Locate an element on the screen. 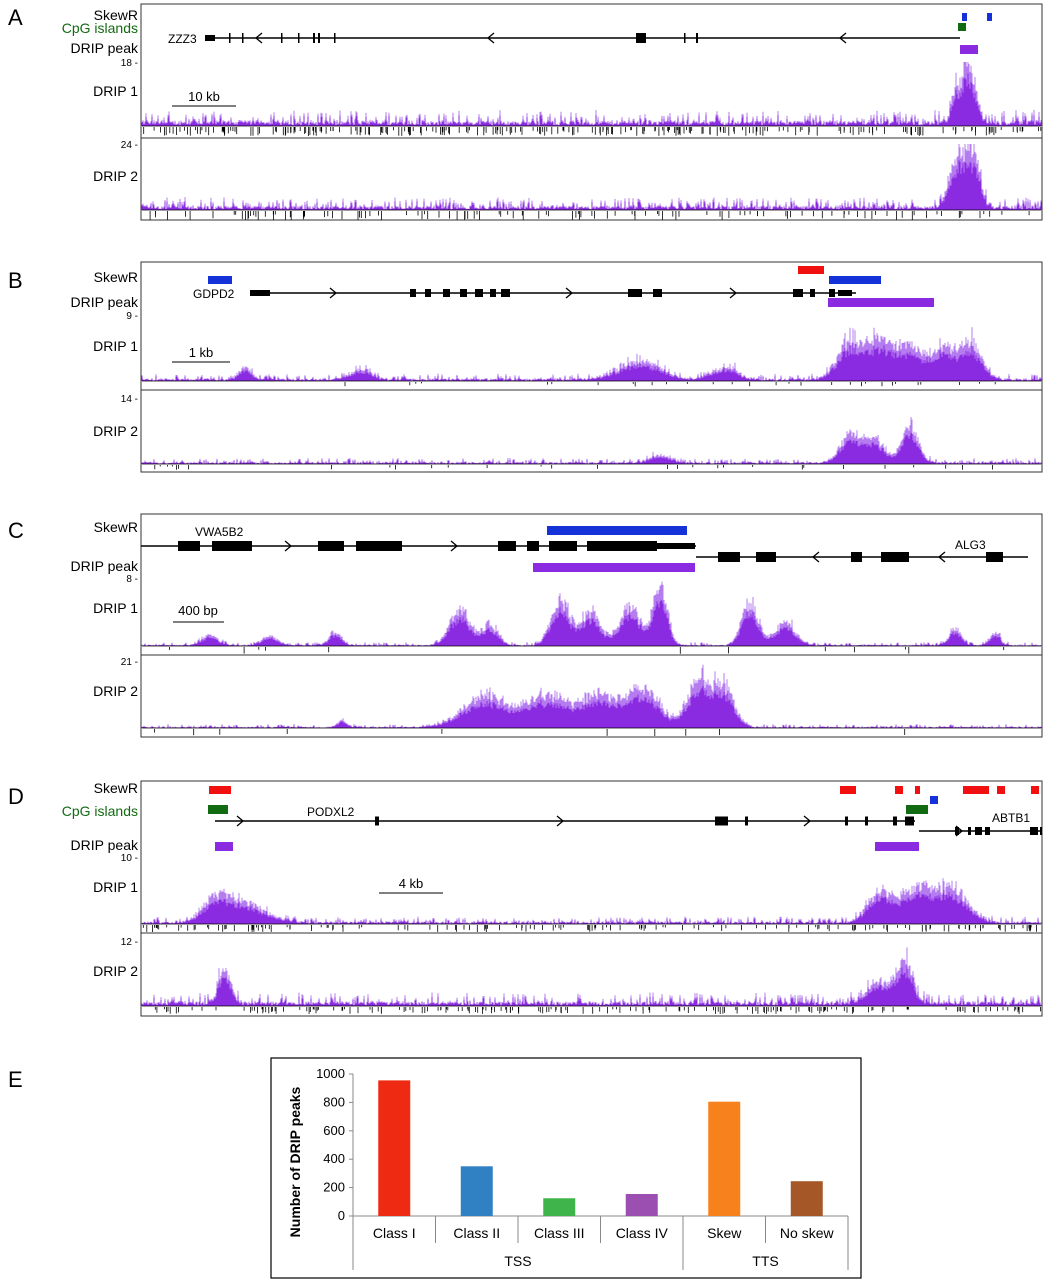  panel-a-letter: A is located at coordinates (15, 17).